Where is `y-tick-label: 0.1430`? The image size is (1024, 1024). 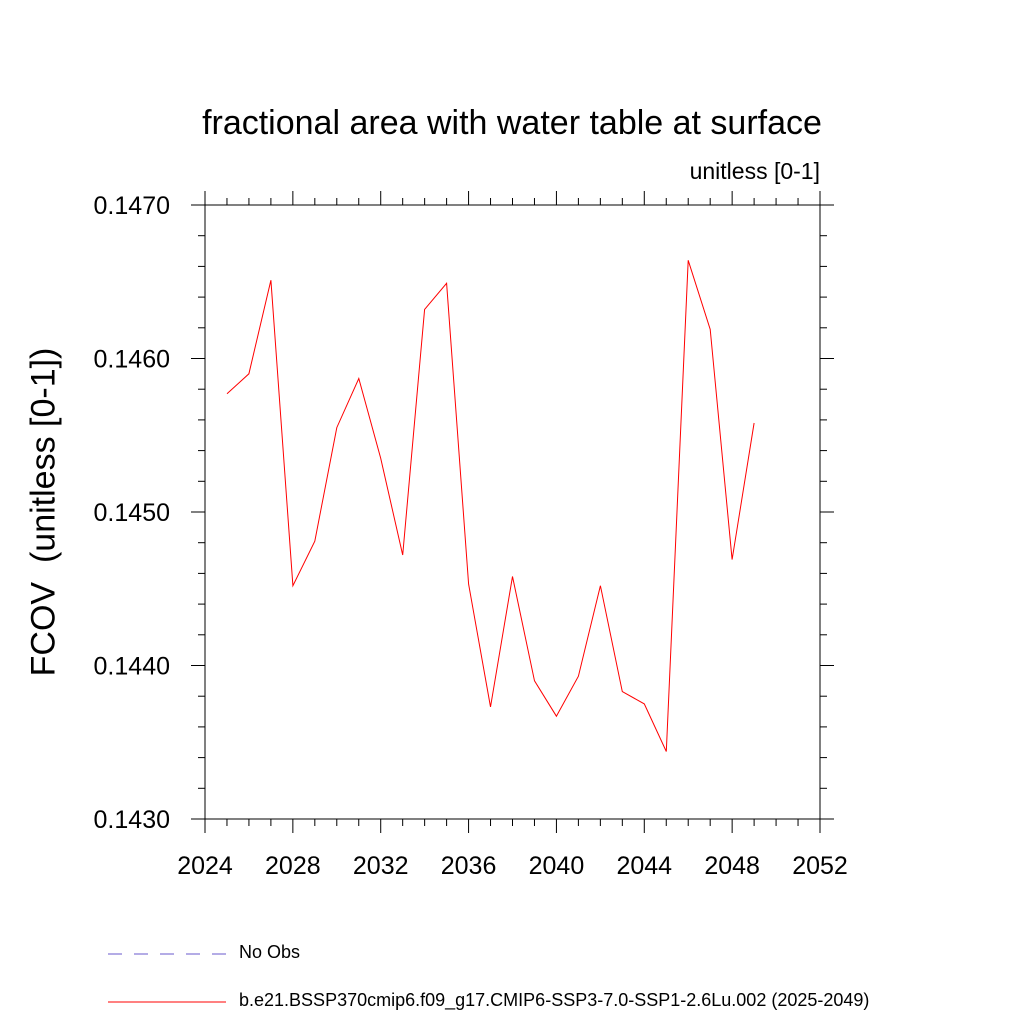 y-tick-label: 0.1430 is located at coordinates (132, 820).